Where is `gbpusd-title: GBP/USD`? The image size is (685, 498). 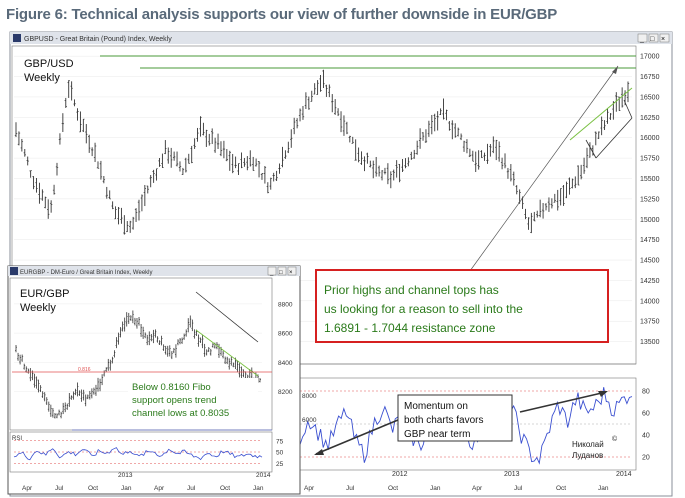 gbpusd-title: GBP/USD is located at coordinates (49, 64).